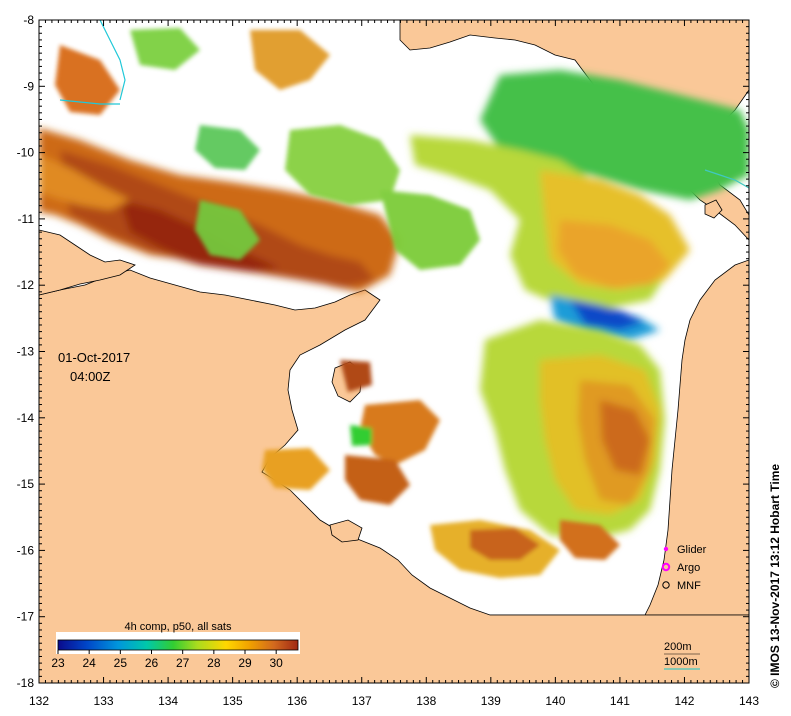  I want to click on lat-tick-label: -8, so click(28, 20).